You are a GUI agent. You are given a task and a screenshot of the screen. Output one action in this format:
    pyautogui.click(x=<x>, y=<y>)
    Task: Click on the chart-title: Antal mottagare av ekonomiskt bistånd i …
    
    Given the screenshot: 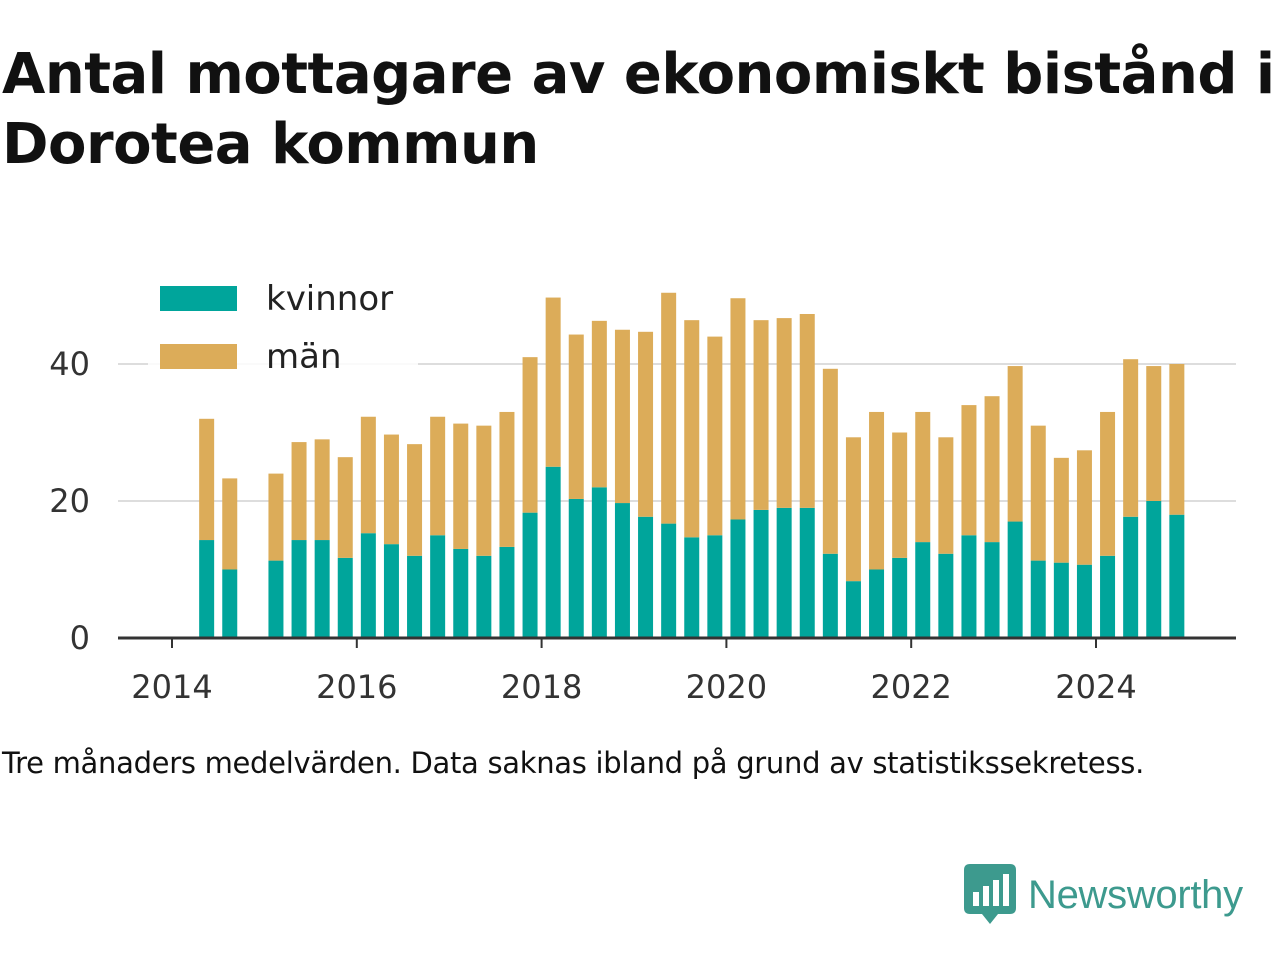 What is the action you would take?
    pyautogui.click(x=638, y=109)
    